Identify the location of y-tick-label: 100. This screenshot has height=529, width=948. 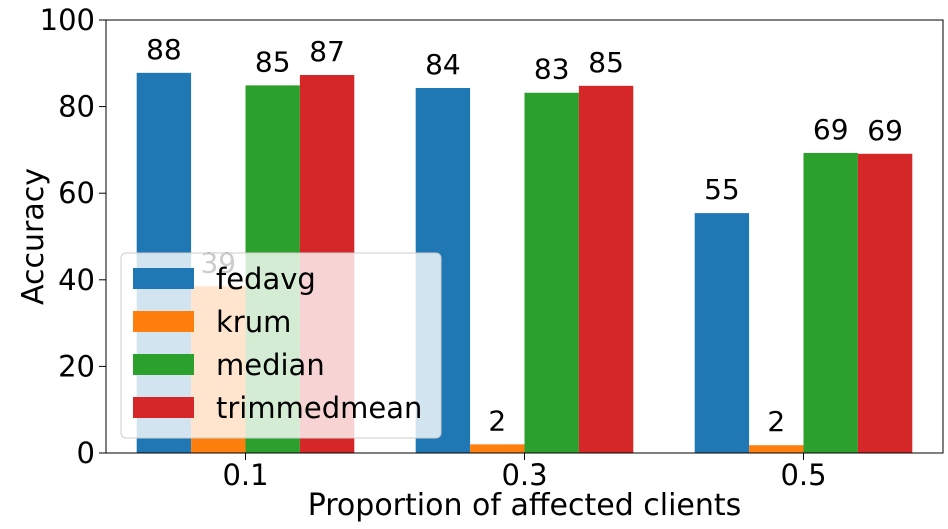
(67, 20).